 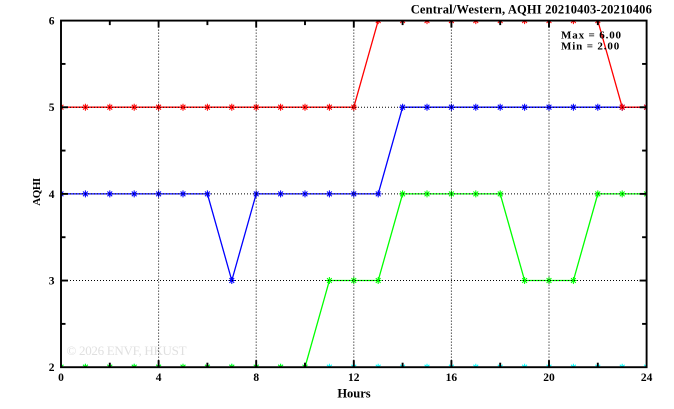 What do you see at coordinates (591, 35) in the screenshot?
I see `svg-text: Max = 6.00` at bounding box center [591, 35].